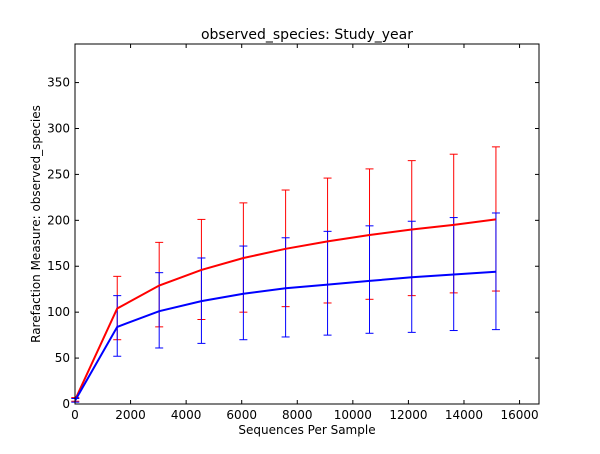 The image size is (600, 454). Describe the element at coordinates (130, 415) in the screenshot. I see `x-tick-label: 2000` at that location.